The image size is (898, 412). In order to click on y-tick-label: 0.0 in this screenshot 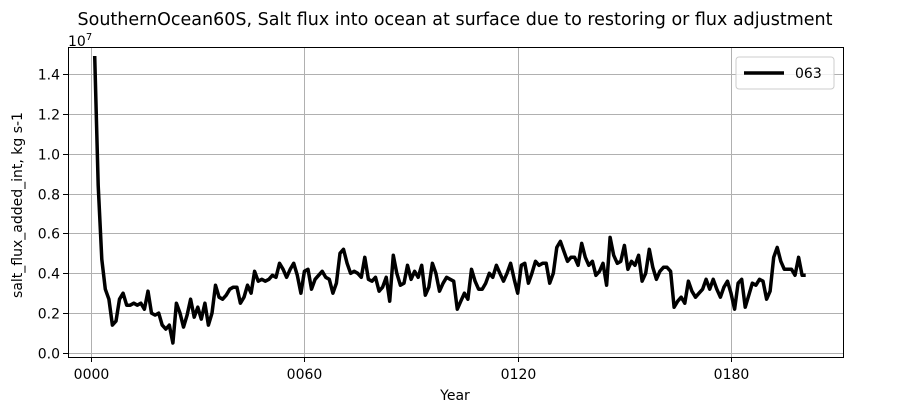, I will do `click(49, 355)`.